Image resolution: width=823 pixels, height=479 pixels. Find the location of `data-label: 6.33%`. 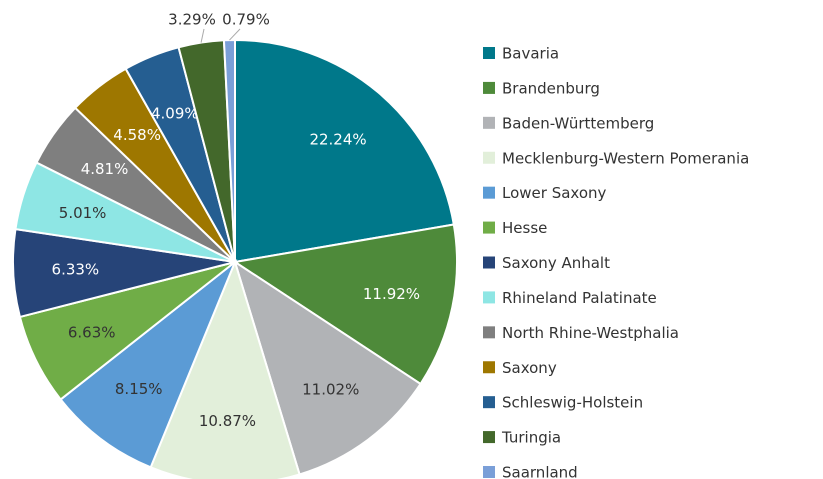

data-label: 6.33% is located at coordinates (76, 270).